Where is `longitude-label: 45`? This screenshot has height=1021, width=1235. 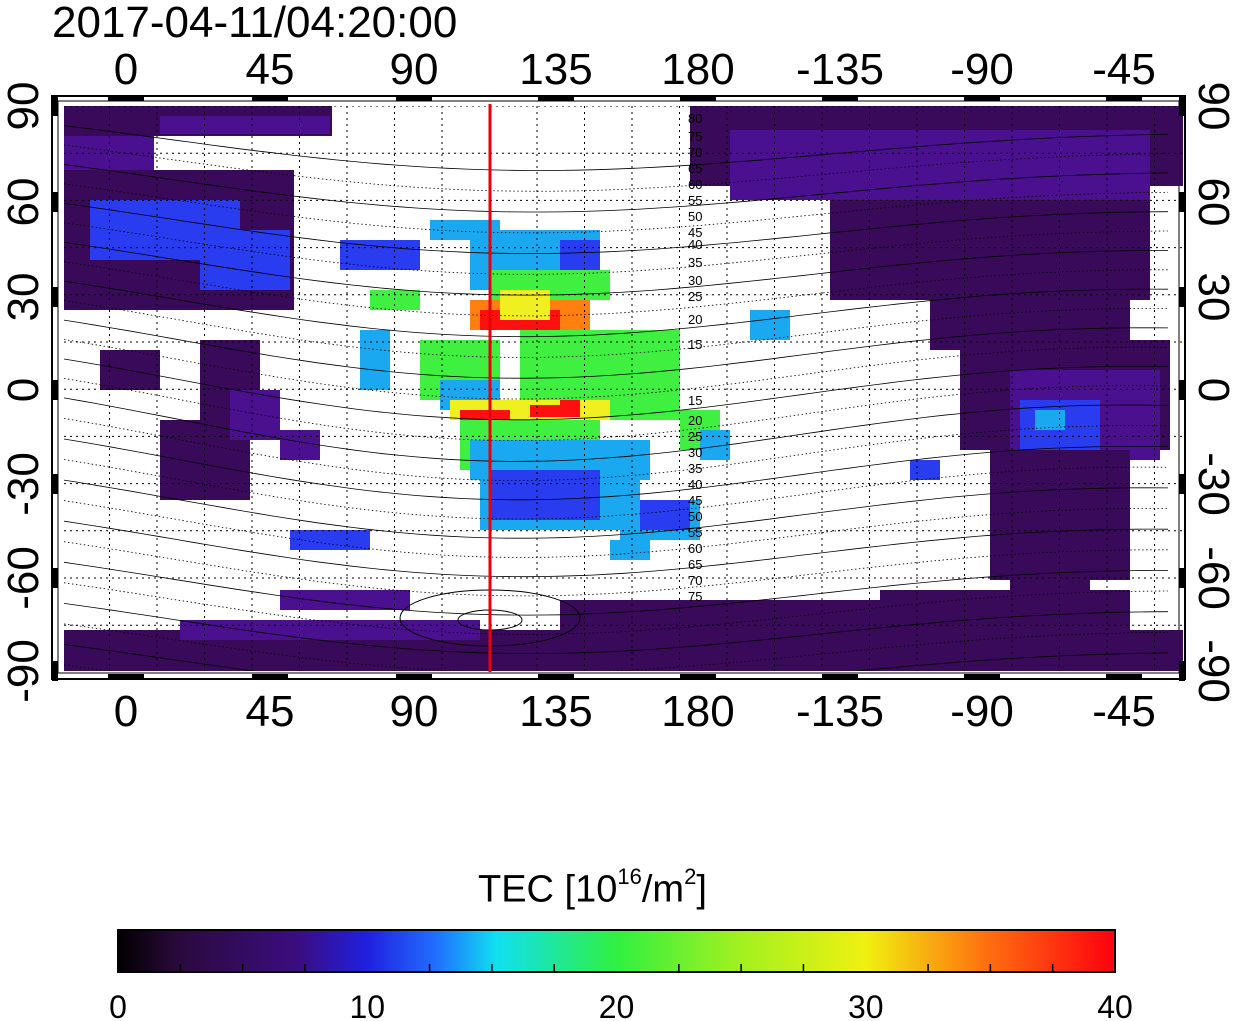
longitude-label: 45 is located at coordinates (270, 711).